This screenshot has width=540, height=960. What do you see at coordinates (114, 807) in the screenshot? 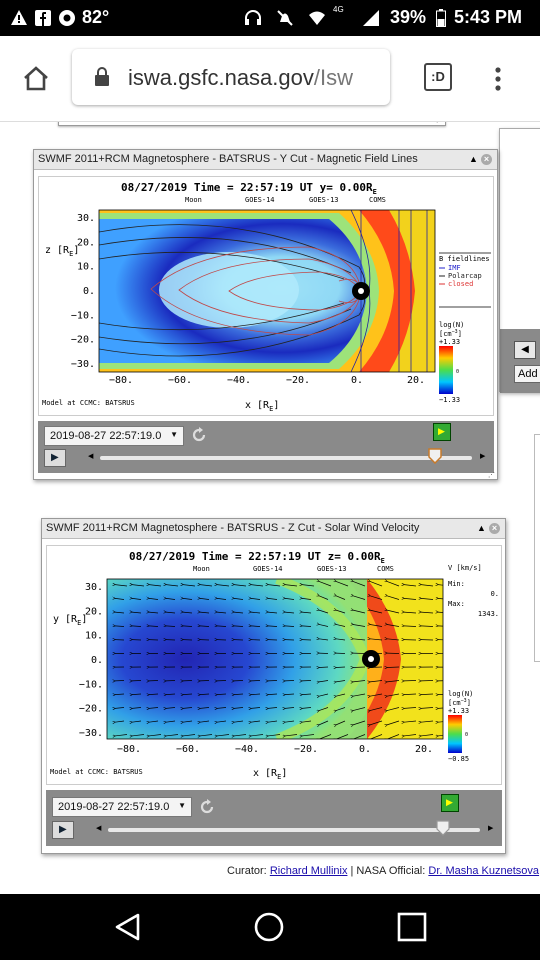
I see `time-select-value: 2019-08-27 22:57:19.0` at bounding box center [114, 807].